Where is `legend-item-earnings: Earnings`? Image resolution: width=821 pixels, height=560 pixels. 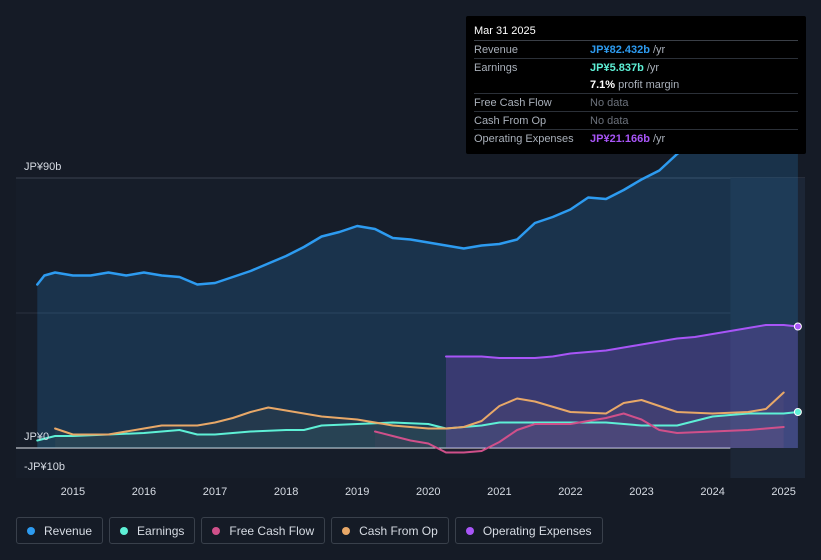
legend-item-earnings: Earnings is located at coordinates (152, 530).